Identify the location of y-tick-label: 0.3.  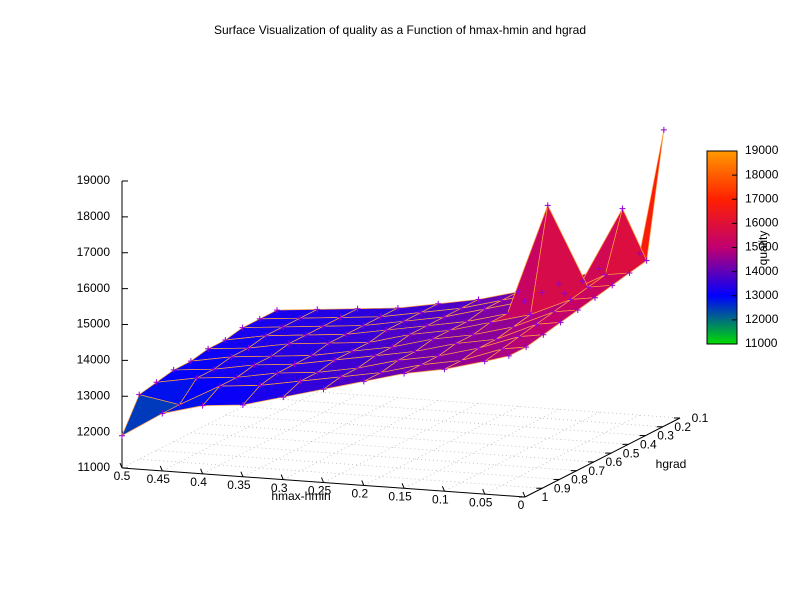
(665, 436).